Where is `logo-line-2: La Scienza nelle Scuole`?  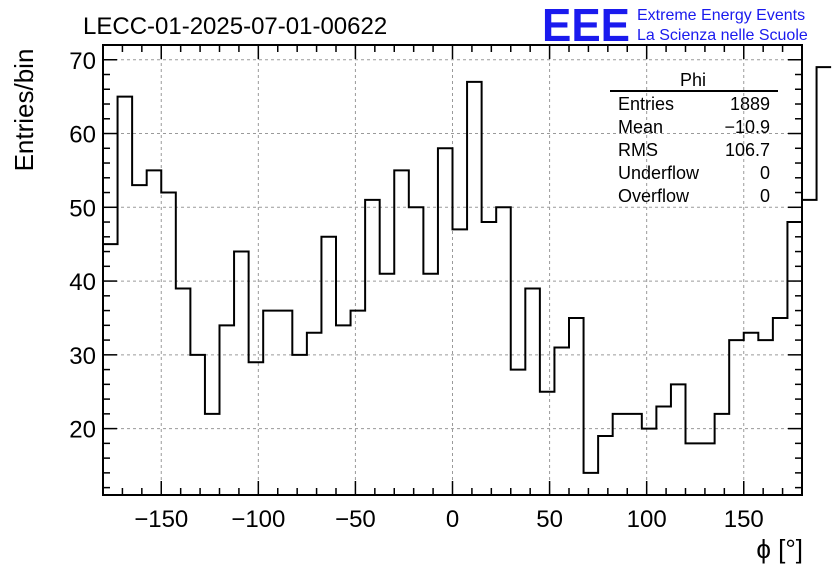
logo-line-2: La Scienza nelle Scuole is located at coordinates (722, 35).